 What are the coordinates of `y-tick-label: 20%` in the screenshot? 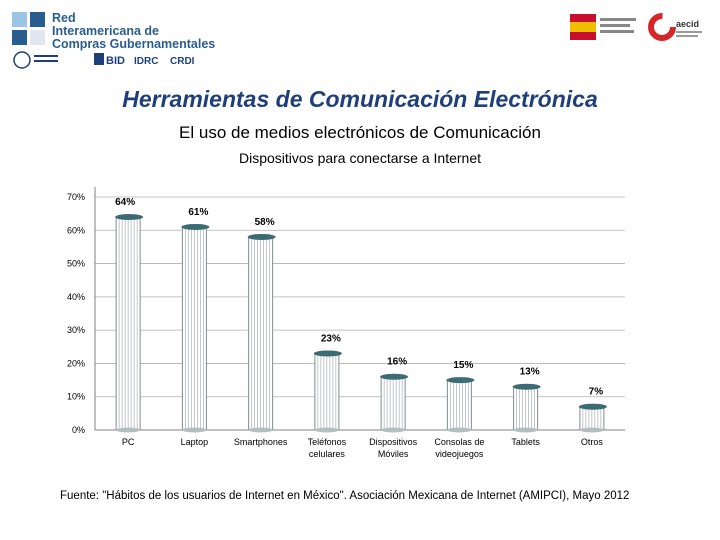 It's located at (76, 363).